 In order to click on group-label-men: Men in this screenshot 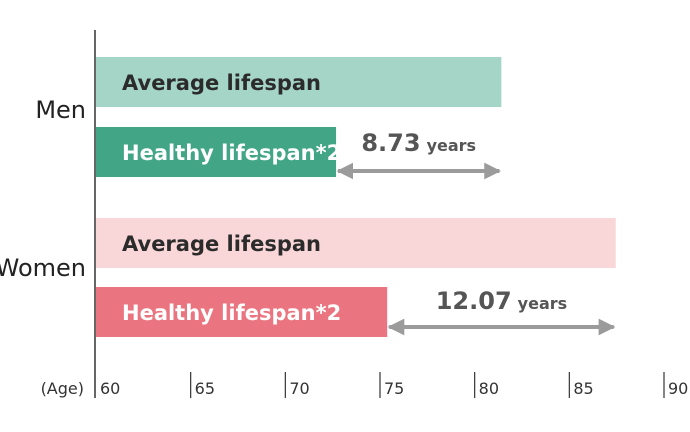, I will do `click(60, 110)`.